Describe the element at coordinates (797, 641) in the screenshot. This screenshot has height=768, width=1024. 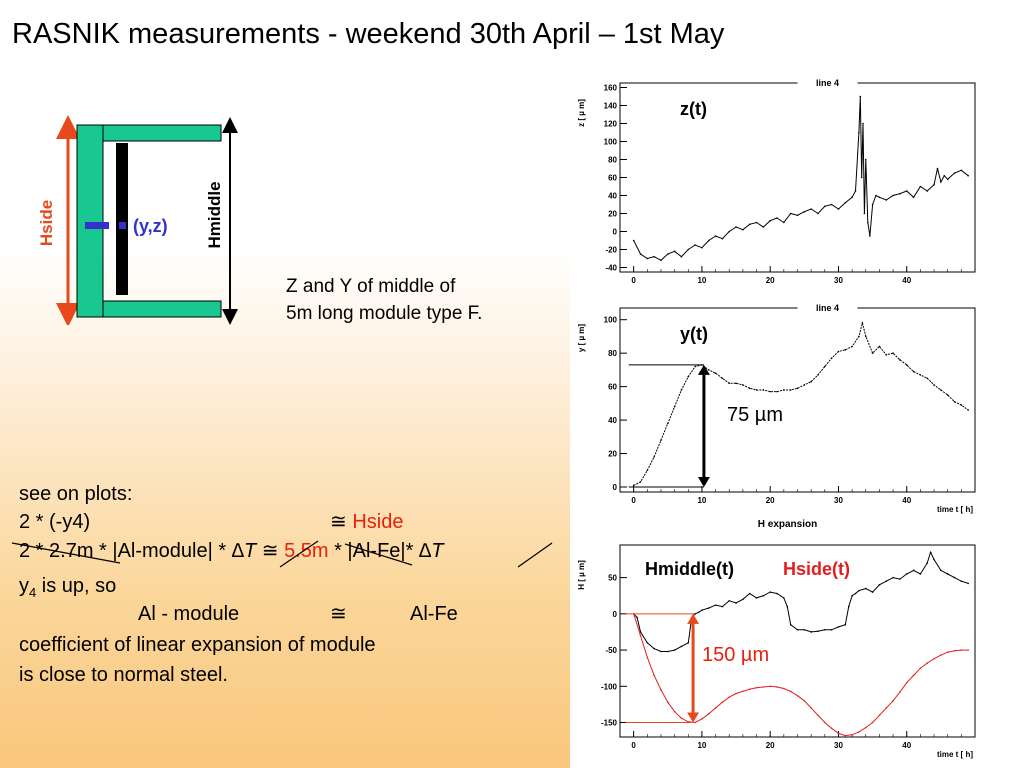
I see `plot-frame` at that location.